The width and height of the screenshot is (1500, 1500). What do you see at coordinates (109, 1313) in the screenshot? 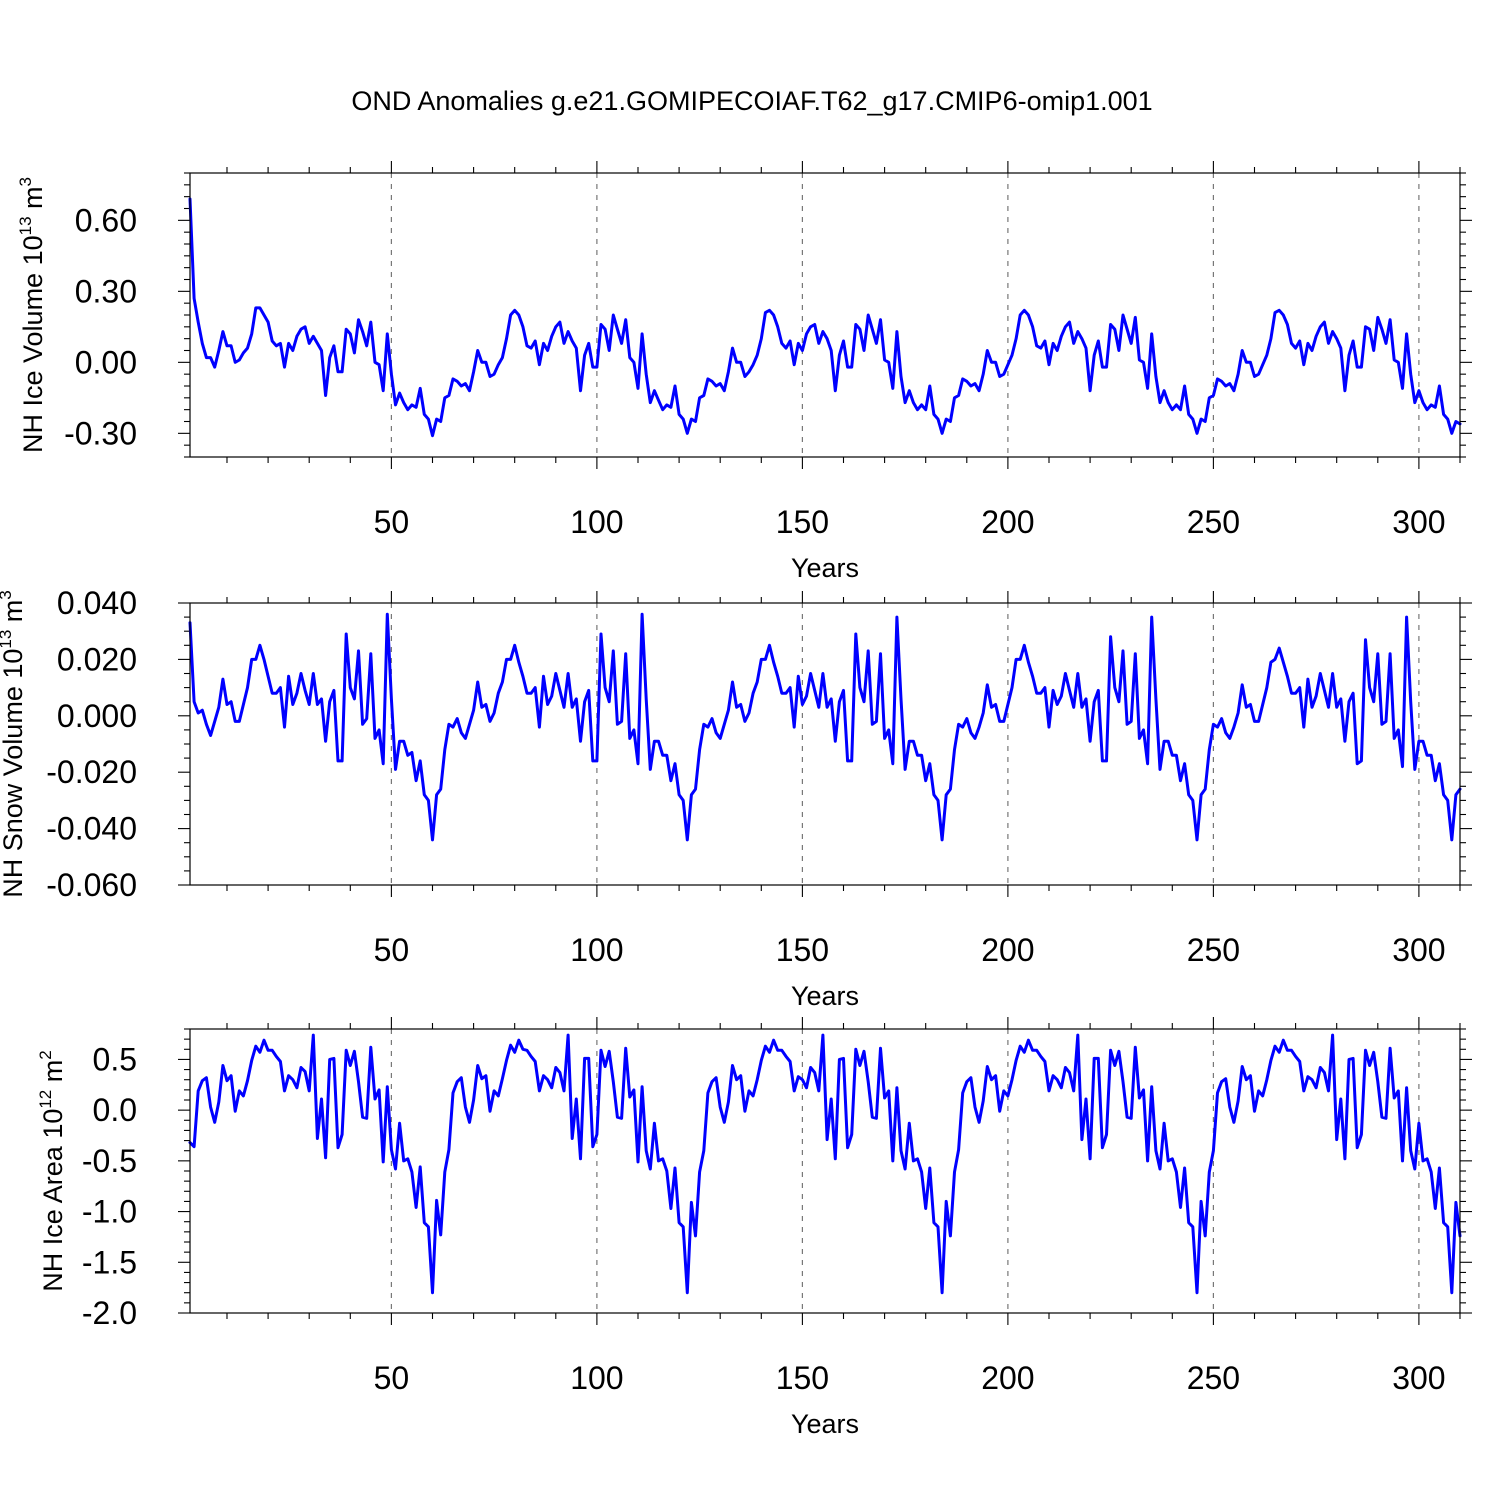
I see `y-tick-label: -2.0` at bounding box center [109, 1313].